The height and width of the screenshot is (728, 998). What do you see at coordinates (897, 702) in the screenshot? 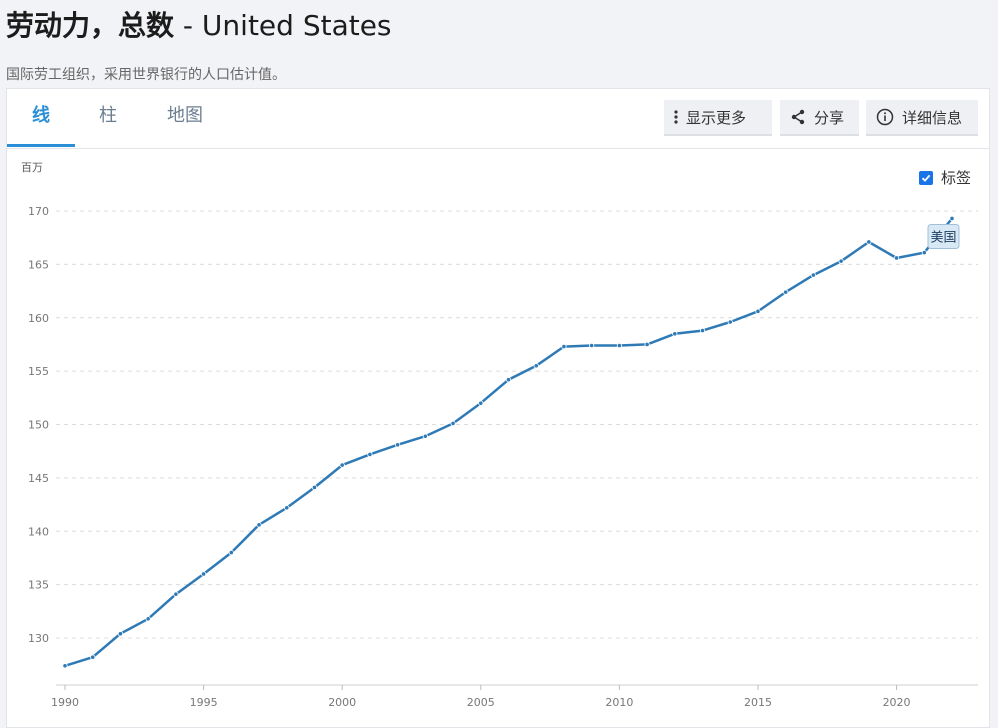
I see `x-tick-label: 2020` at bounding box center [897, 702].